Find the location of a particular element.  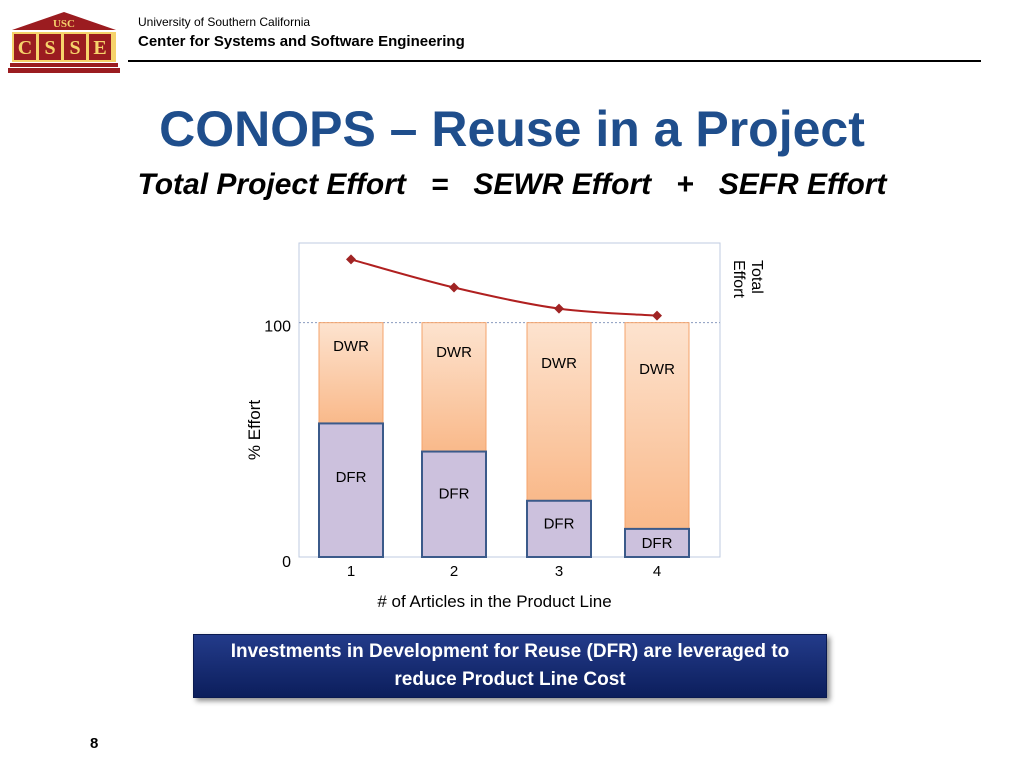

bar-label-dfr-1: DFR is located at coordinates (351, 477).